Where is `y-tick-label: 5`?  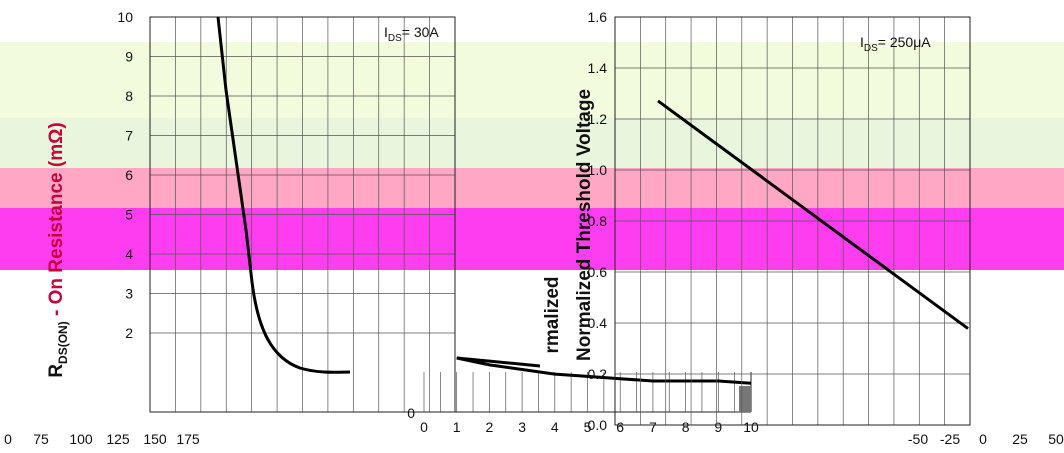
y-tick-label: 5 is located at coordinates (129, 215).